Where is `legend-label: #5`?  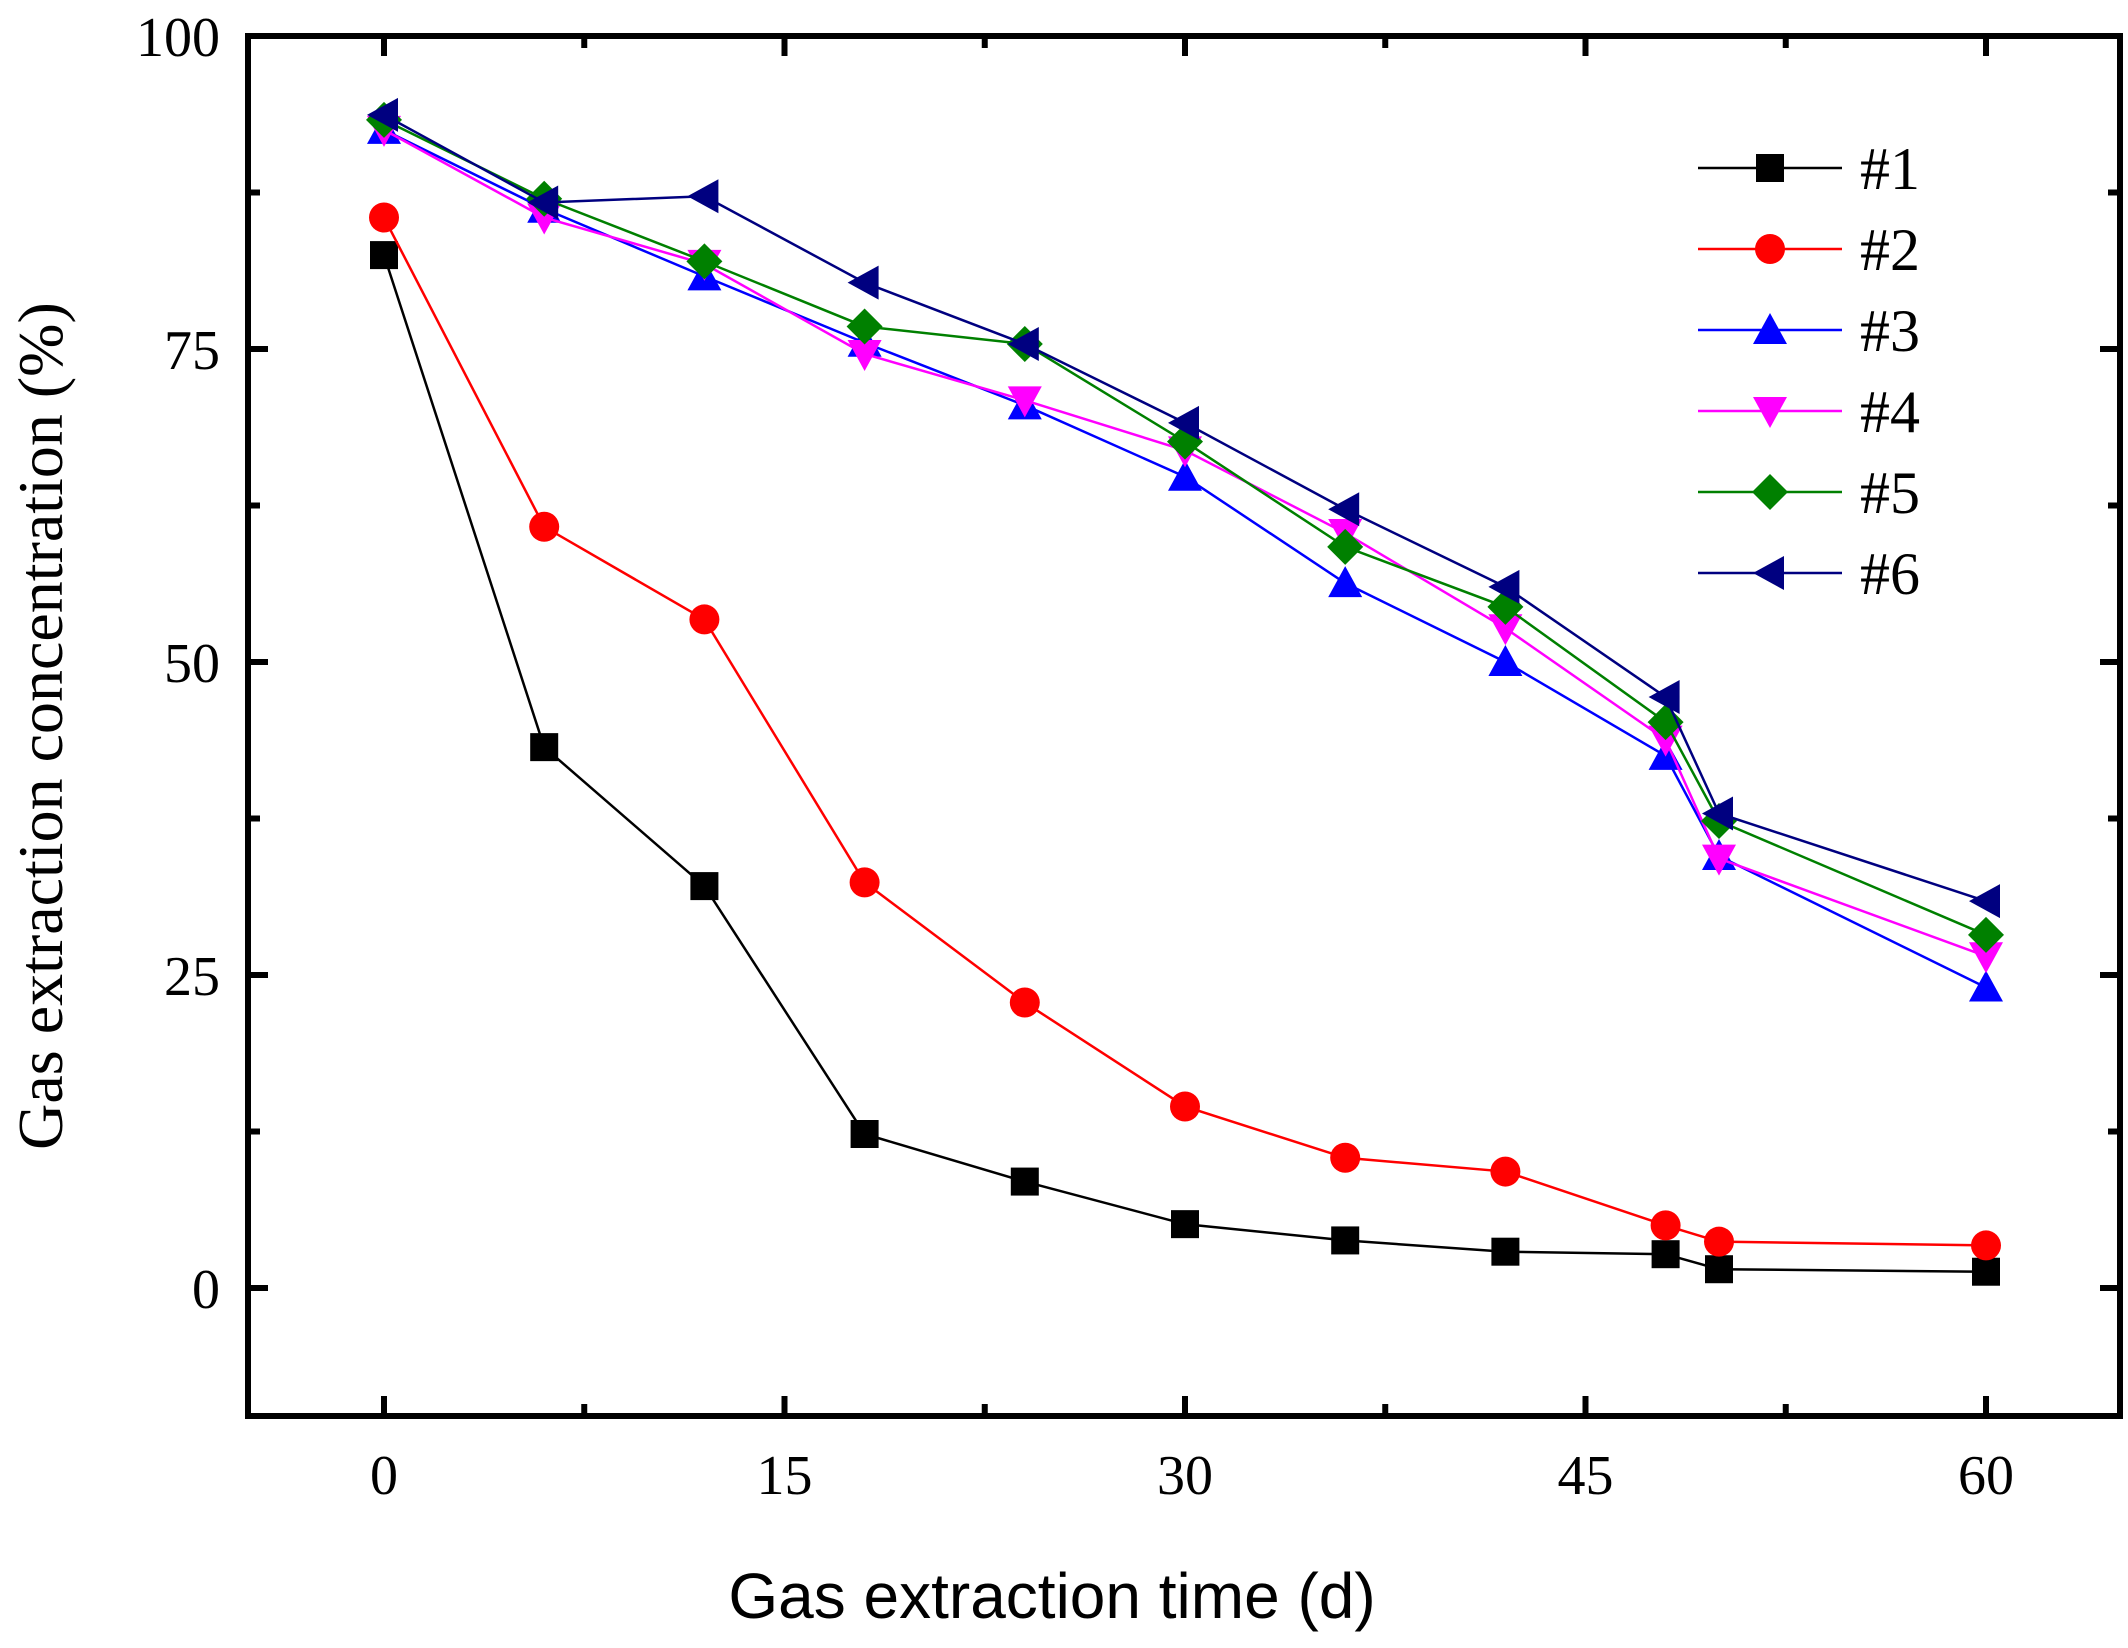
legend-label: #5 is located at coordinates (1890, 493).